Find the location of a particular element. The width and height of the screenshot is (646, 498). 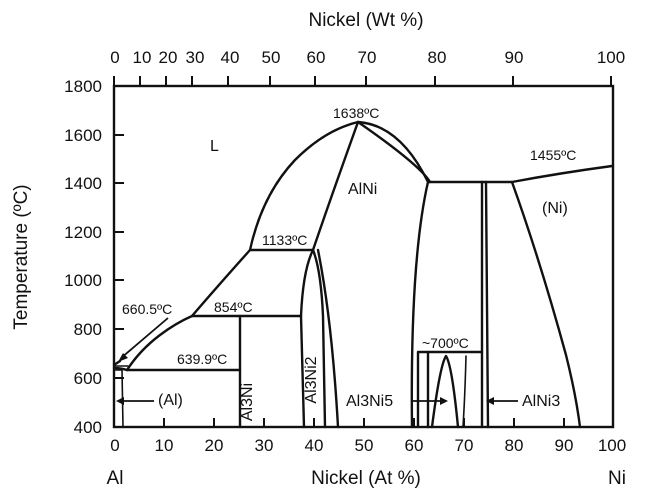

y-axis-tick-labels: 400 600 800 1000 1200 1400 1600 1800 is located at coordinates (83, 257).